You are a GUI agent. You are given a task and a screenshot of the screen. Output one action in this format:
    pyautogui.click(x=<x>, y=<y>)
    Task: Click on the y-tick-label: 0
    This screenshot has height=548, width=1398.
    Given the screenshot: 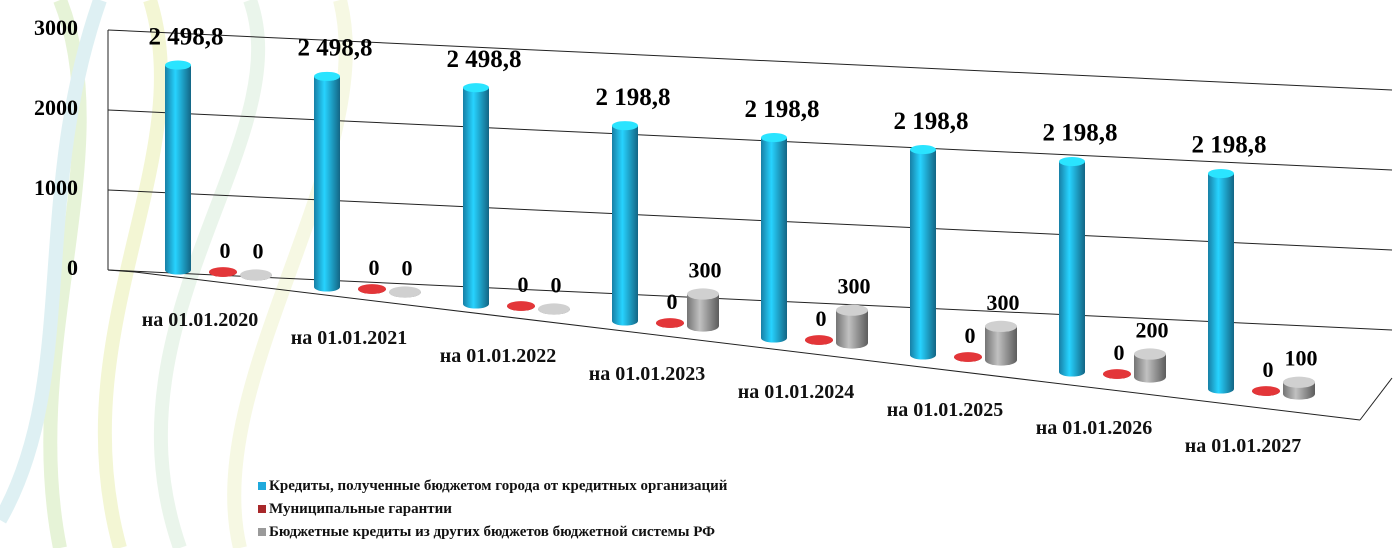 What is the action you would take?
    pyautogui.click(x=72, y=267)
    